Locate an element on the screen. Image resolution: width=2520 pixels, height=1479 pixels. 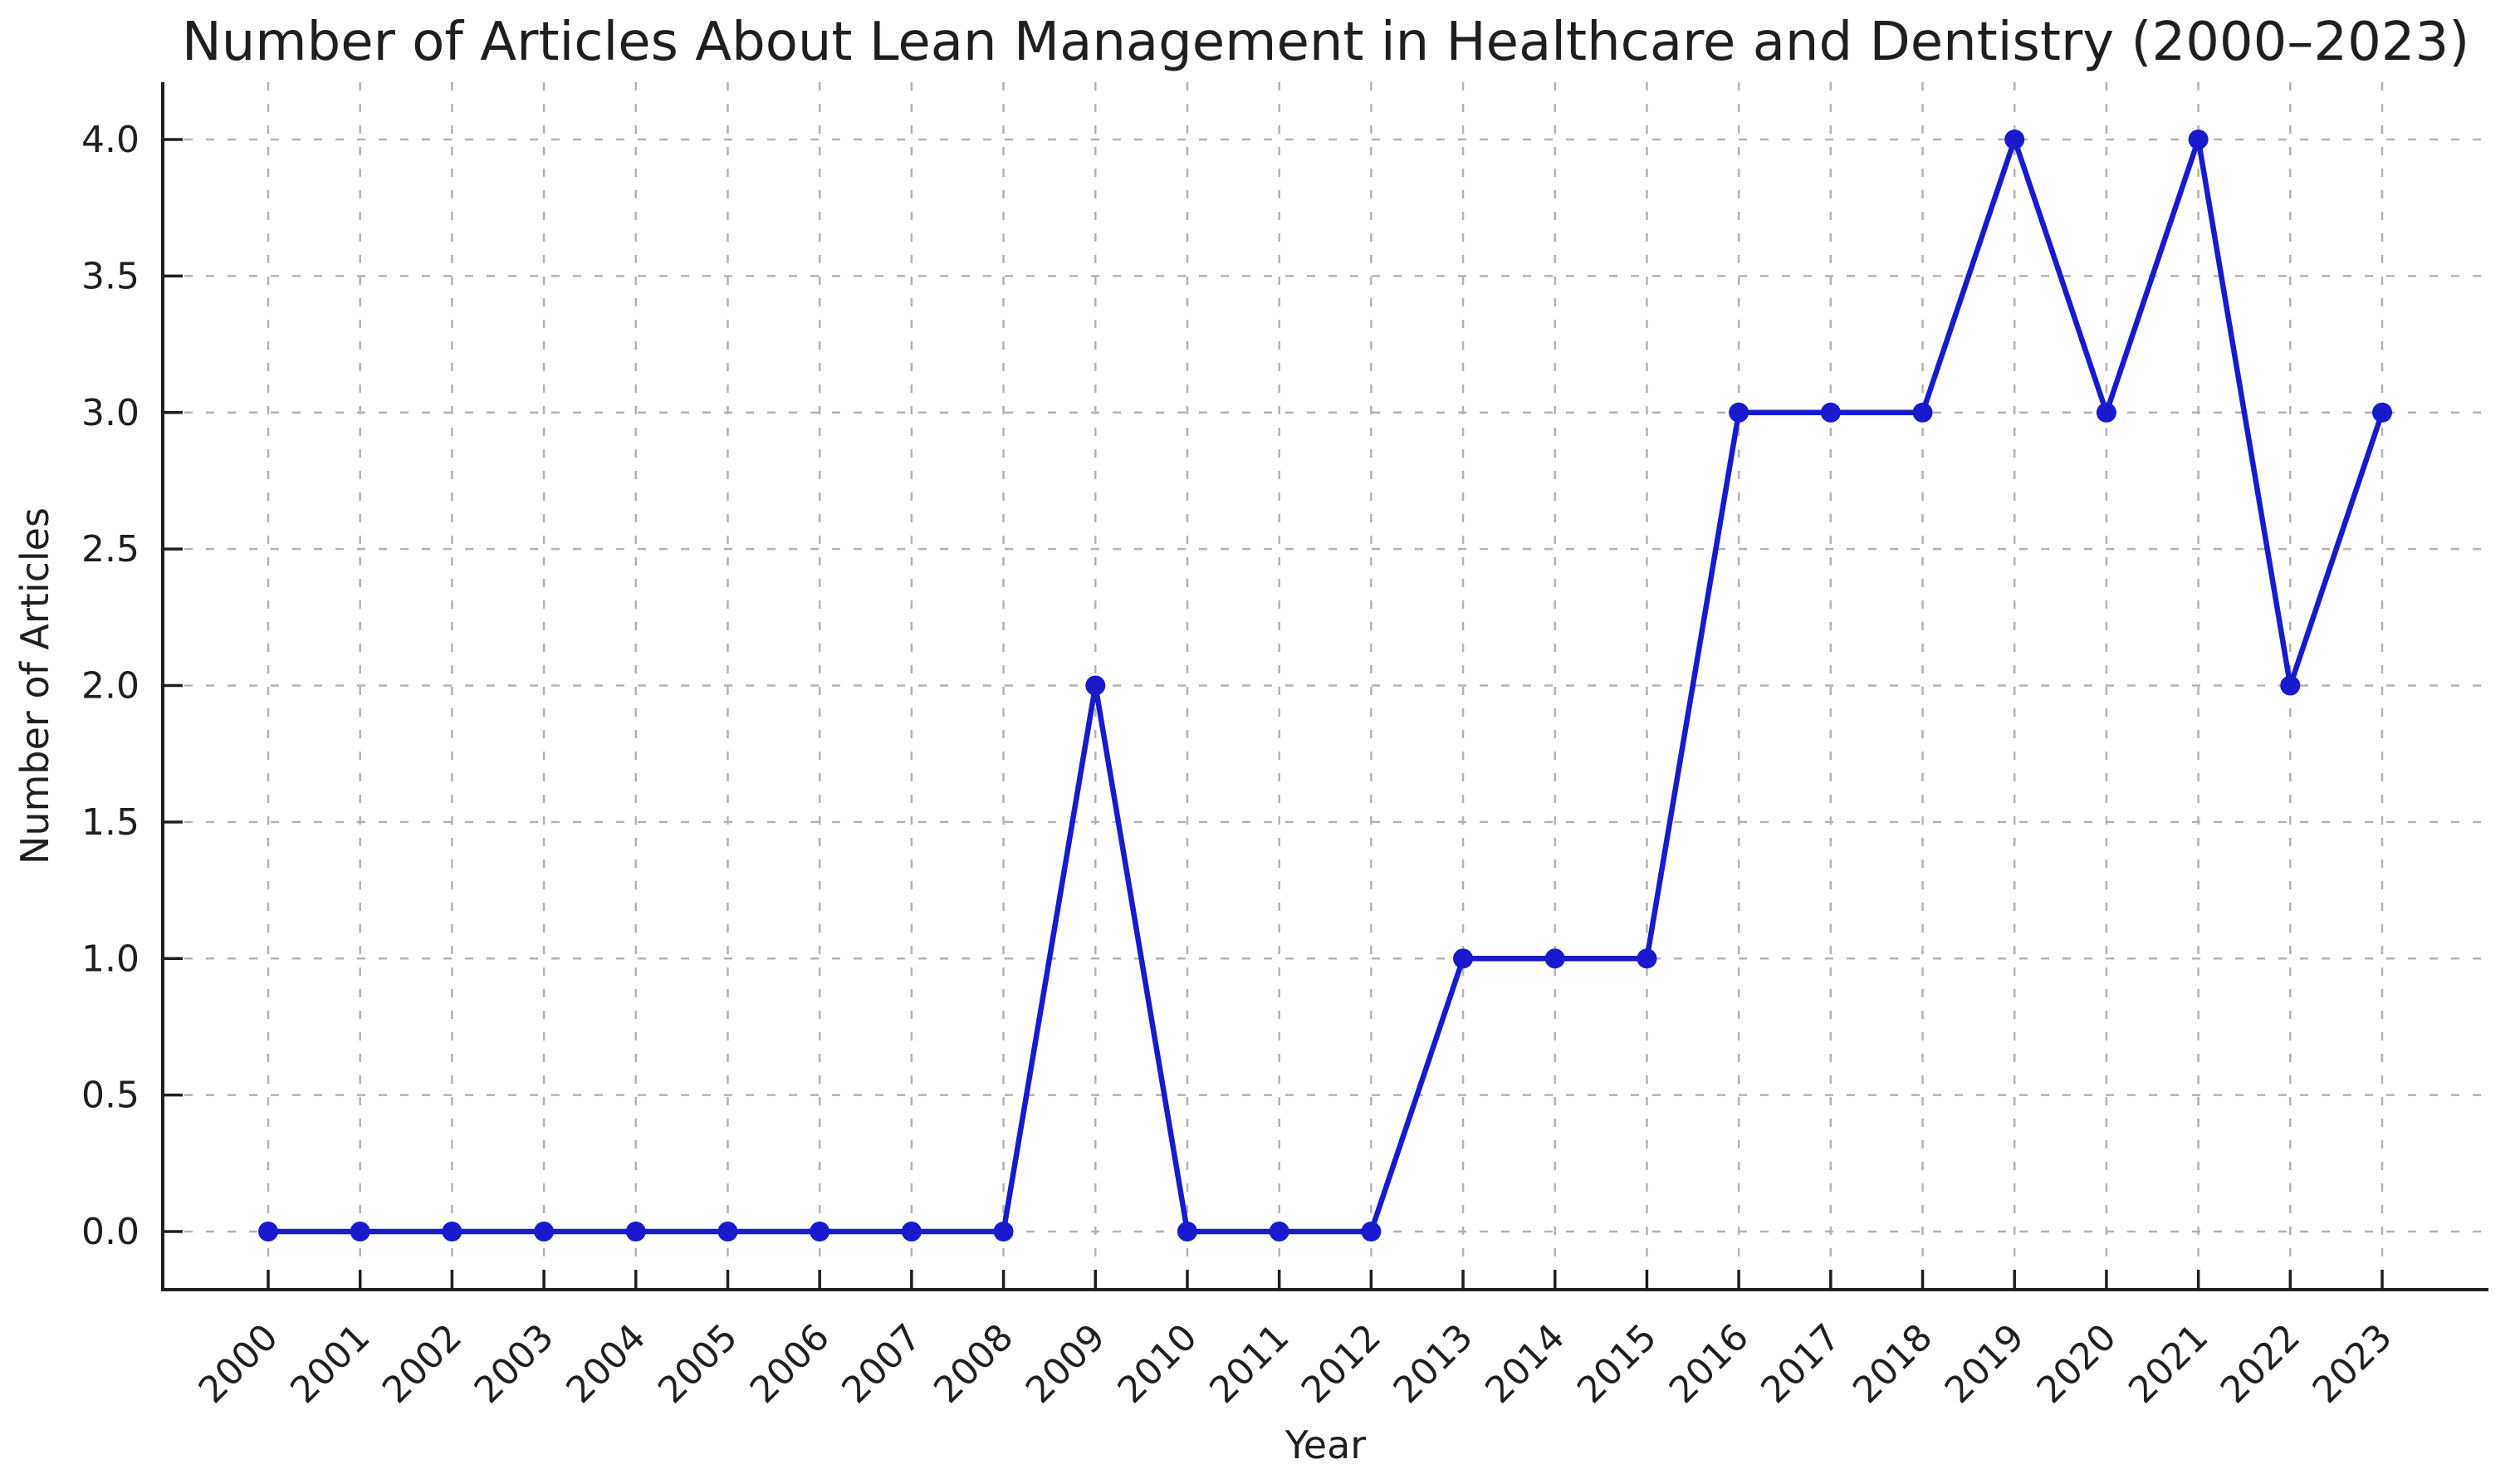
y-tick-label: 3.5 is located at coordinates (110, 276).